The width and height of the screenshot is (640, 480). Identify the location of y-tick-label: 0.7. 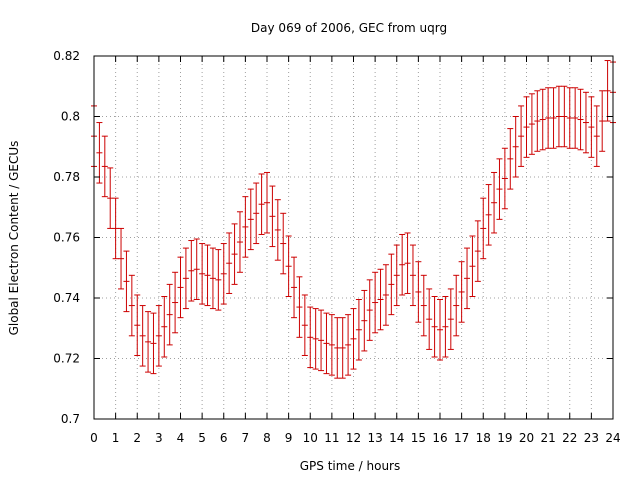
(70, 419).